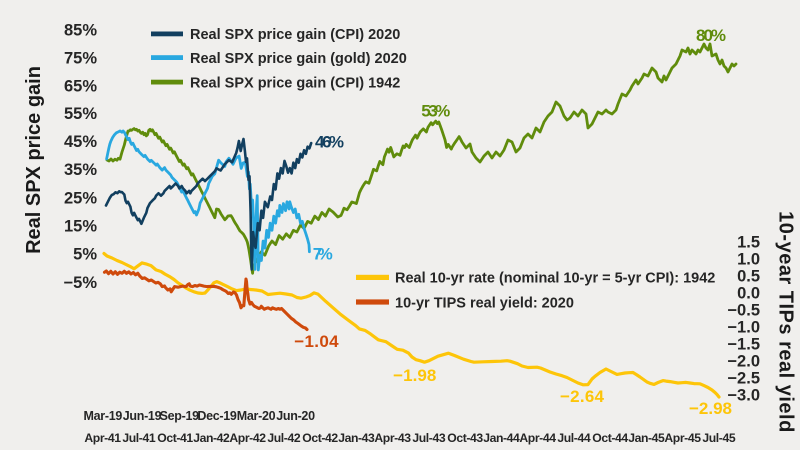  I want to click on svg-text: Real SPX price gain, so click(34, 160).